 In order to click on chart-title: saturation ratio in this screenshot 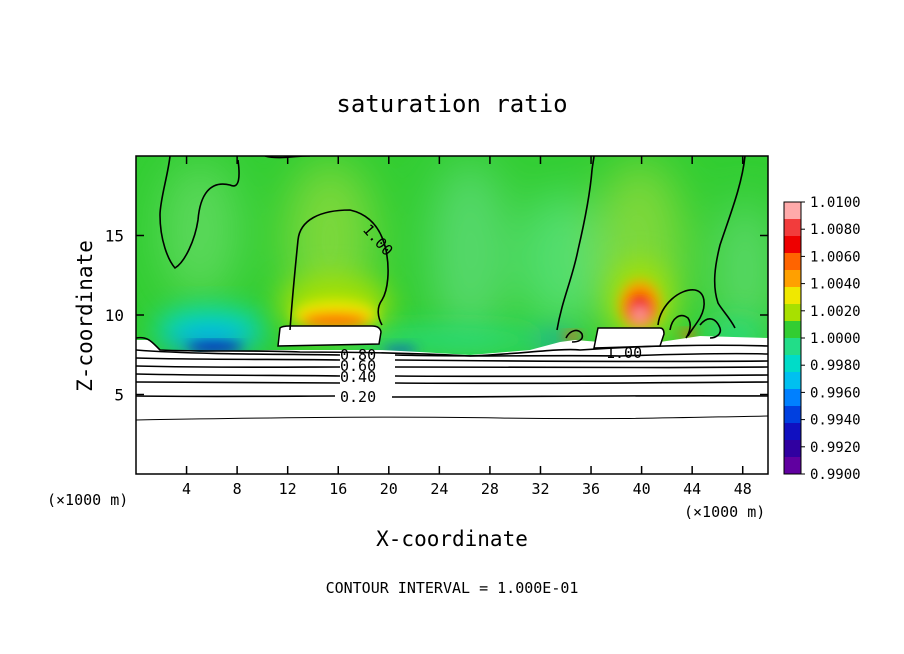, I will do `click(451, 104)`.